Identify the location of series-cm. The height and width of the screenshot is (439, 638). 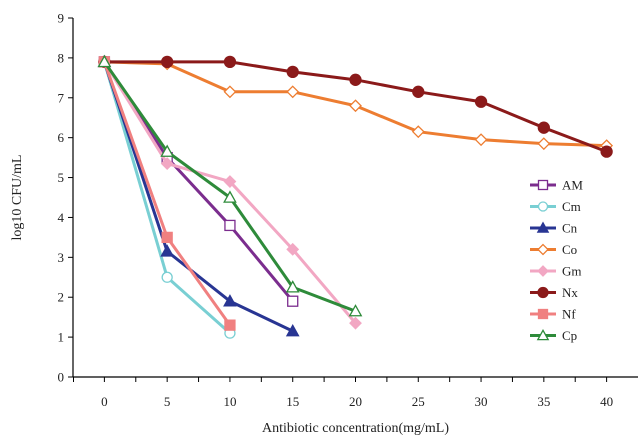
(167, 197).